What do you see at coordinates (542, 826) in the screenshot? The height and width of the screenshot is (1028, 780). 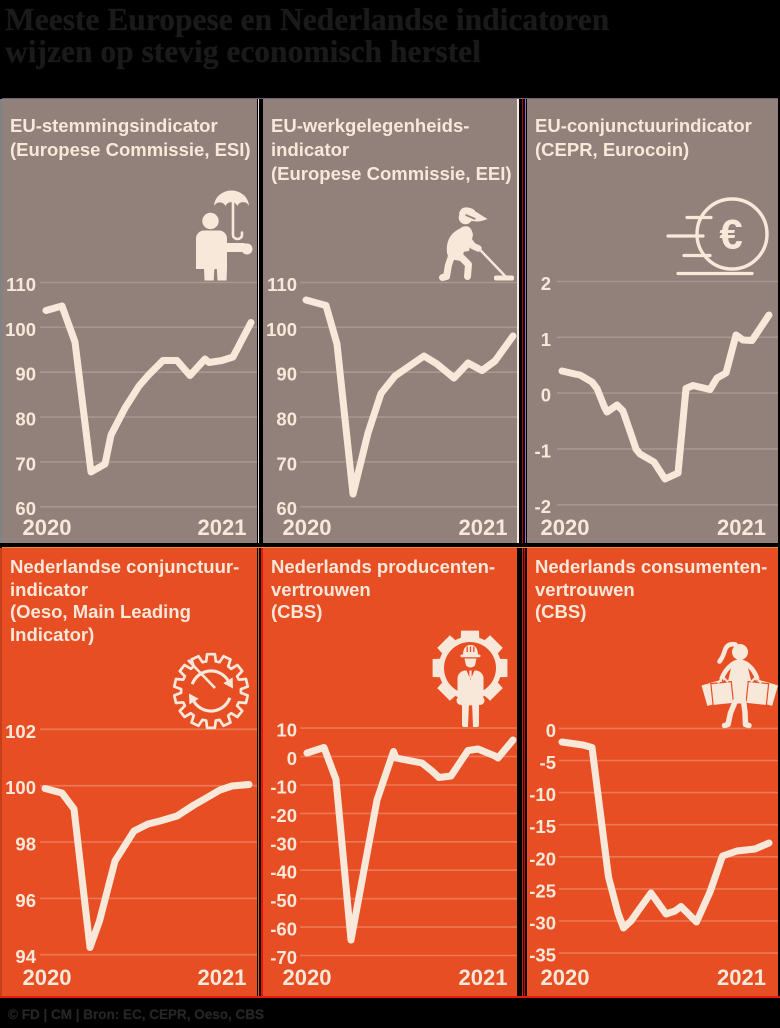 I see `svg-text: -15` at bounding box center [542, 826].